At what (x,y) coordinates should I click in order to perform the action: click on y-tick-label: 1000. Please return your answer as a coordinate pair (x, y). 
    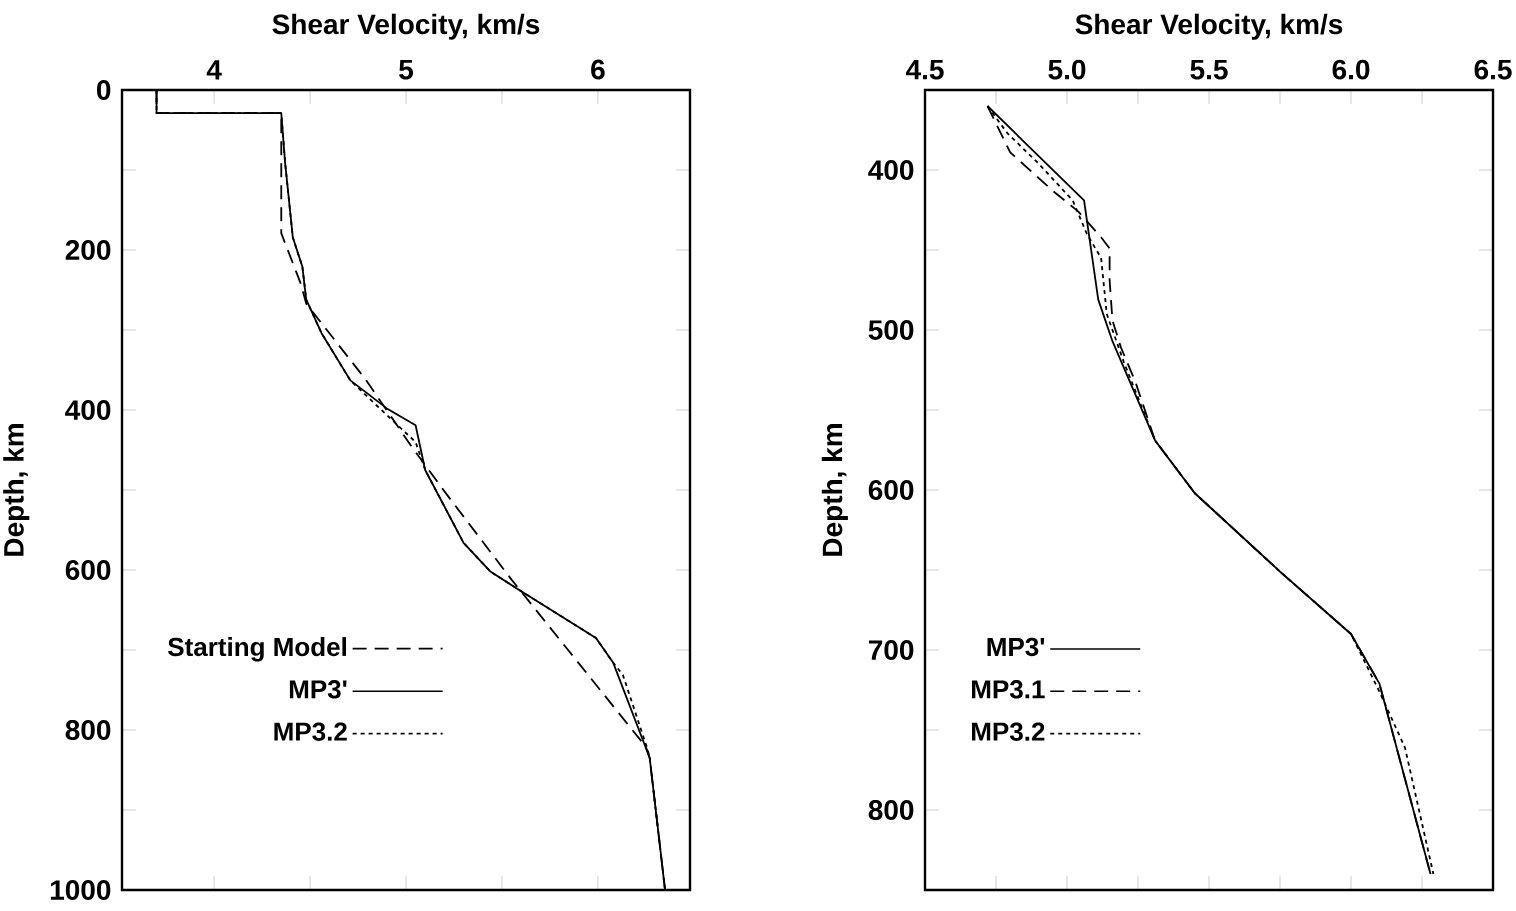
    Looking at the image, I should click on (80, 890).